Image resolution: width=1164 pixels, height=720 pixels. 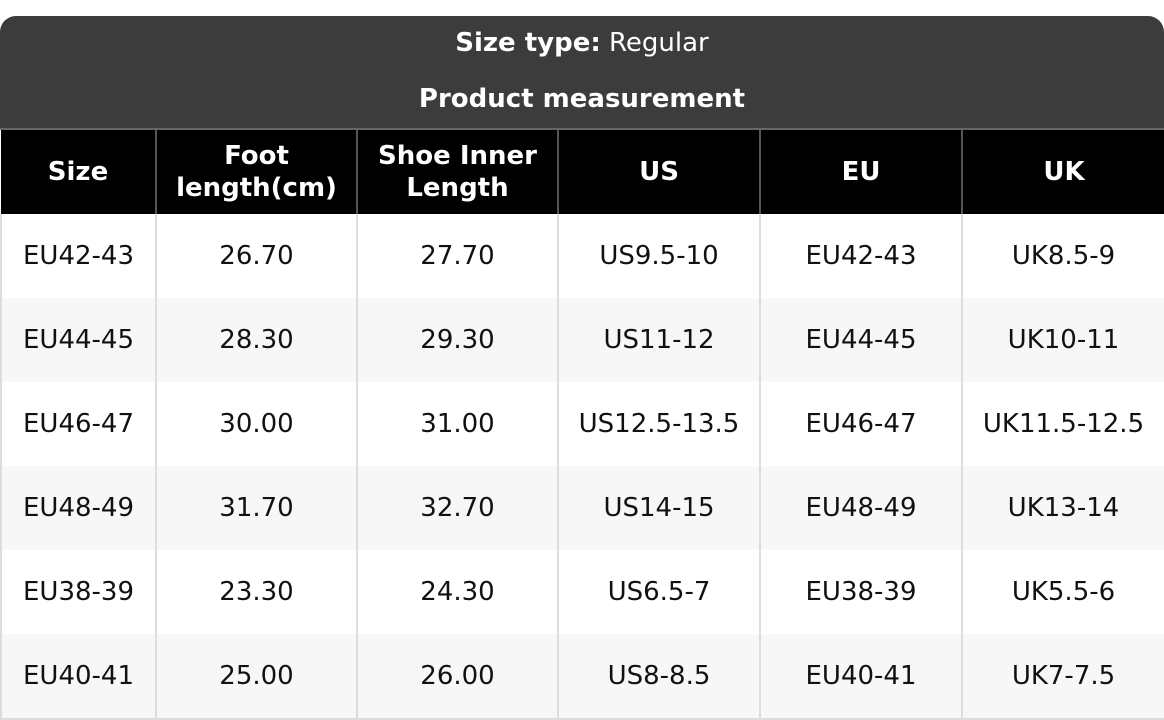 I want to click on table-cell: 31.70, so click(x=256, y=508).